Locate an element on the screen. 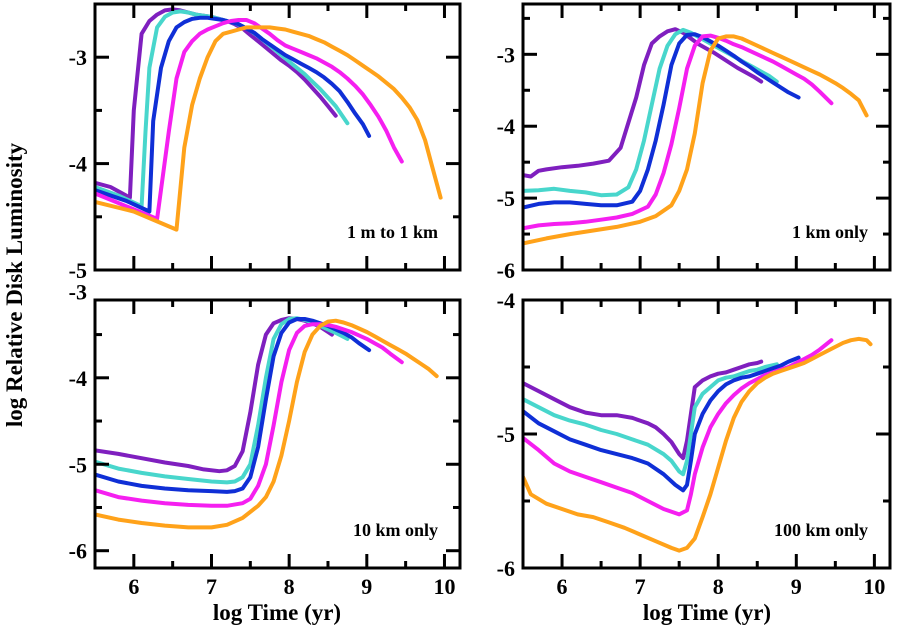 This screenshot has width=900, height=630. series-line-orange-1km-only is located at coordinates (696, 140).